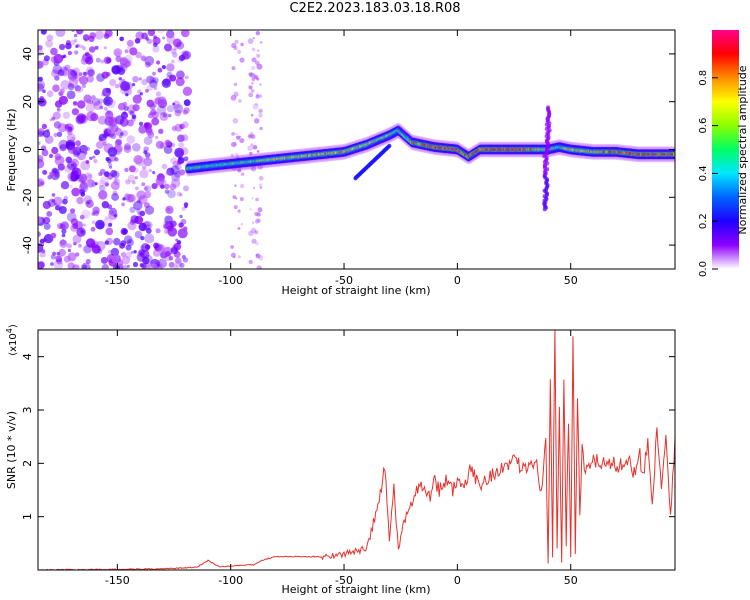 This screenshot has height=600, width=750. I want to click on colorbar-tick-label: 0.4, so click(703, 173).